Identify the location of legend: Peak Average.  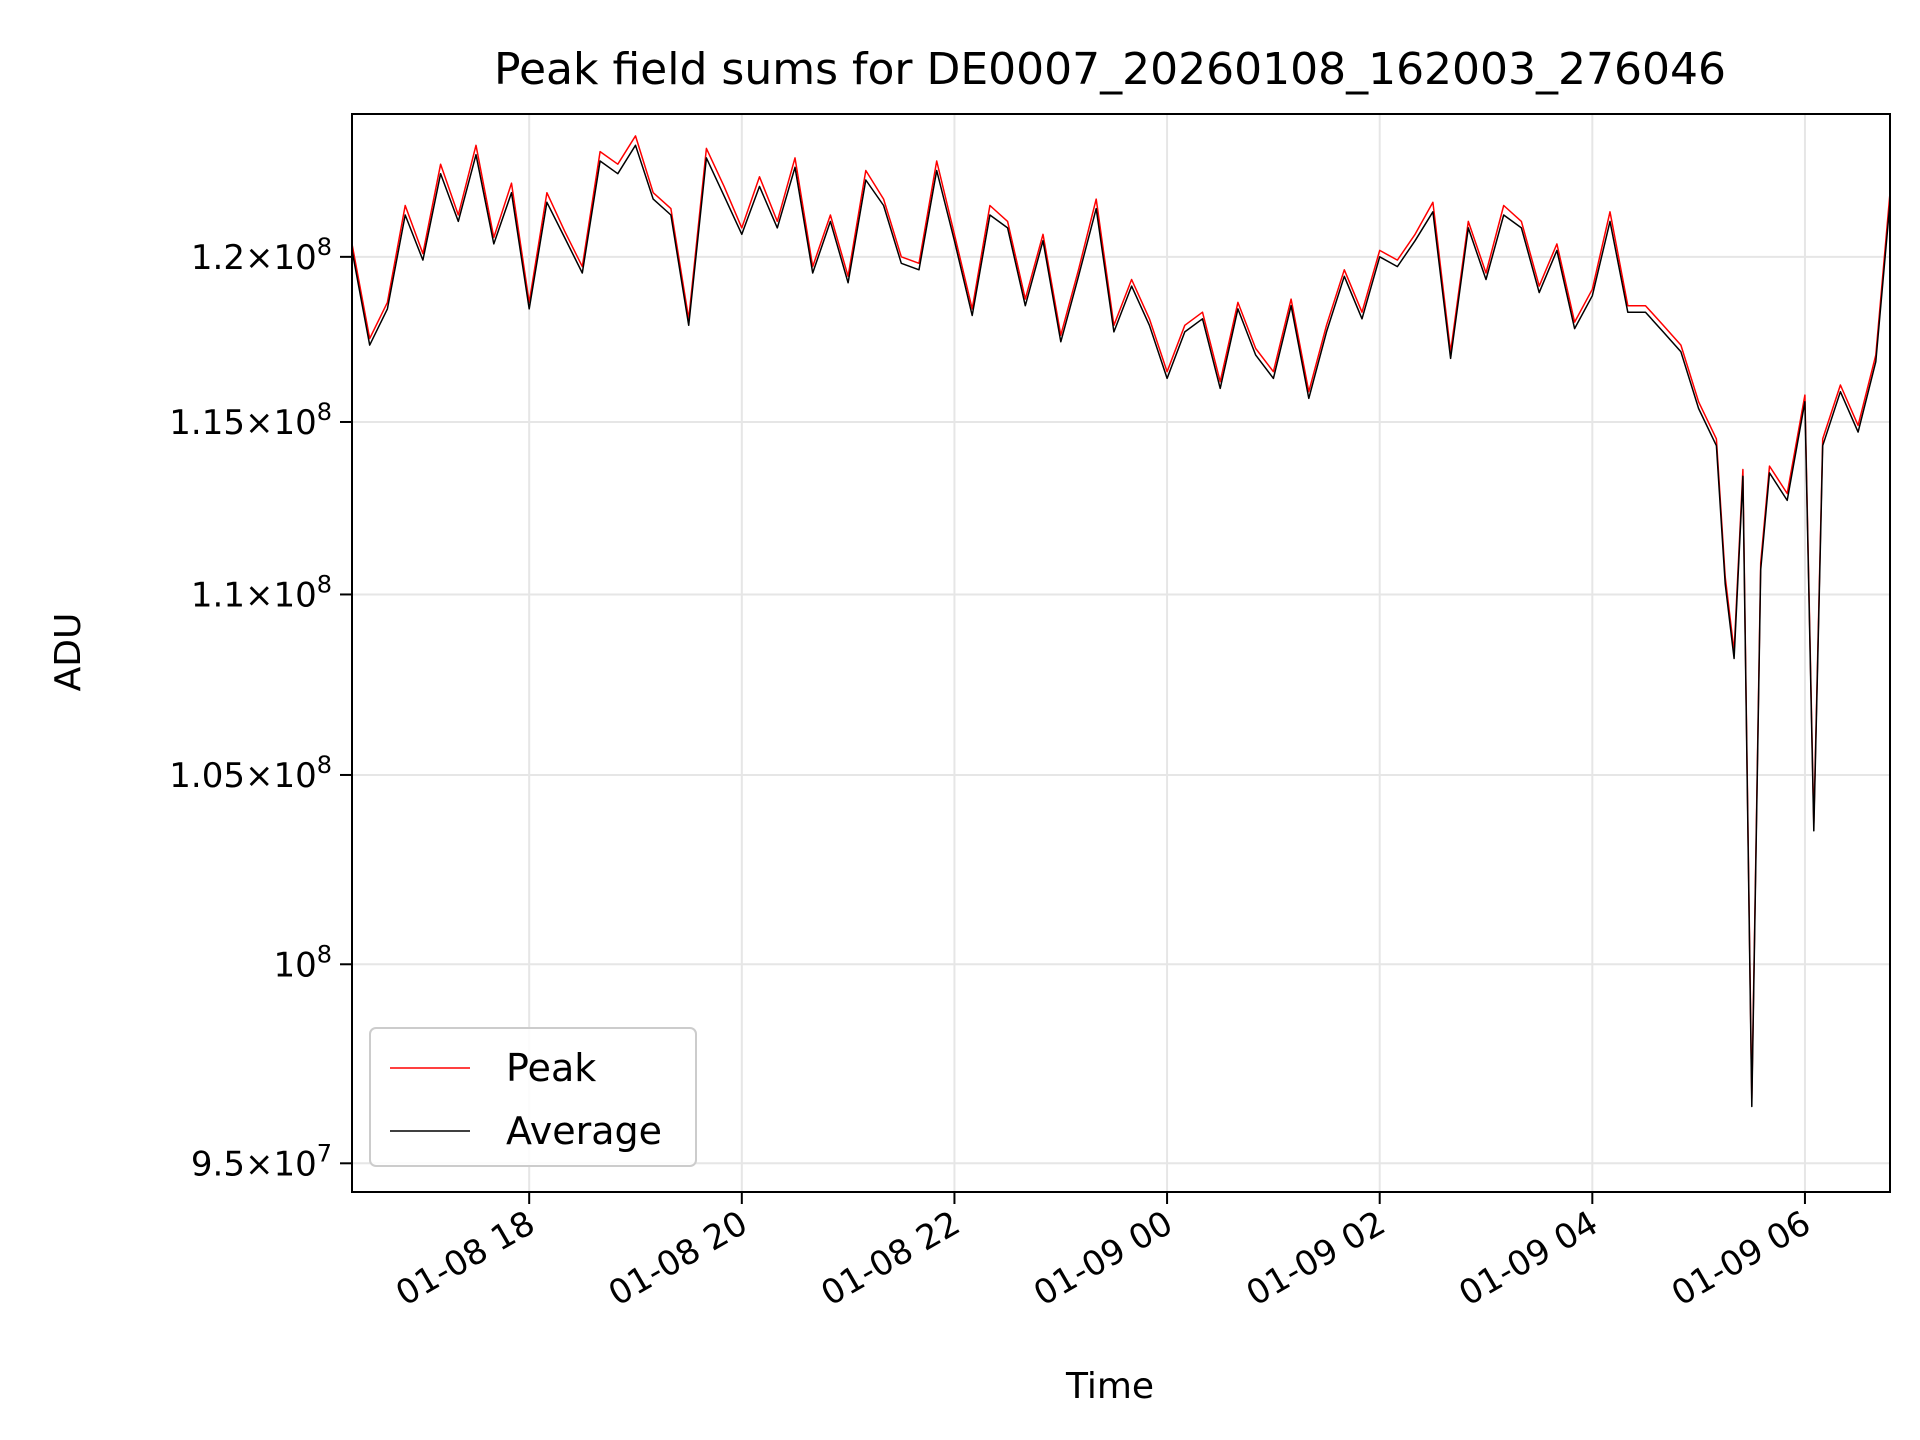
(533, 1097).